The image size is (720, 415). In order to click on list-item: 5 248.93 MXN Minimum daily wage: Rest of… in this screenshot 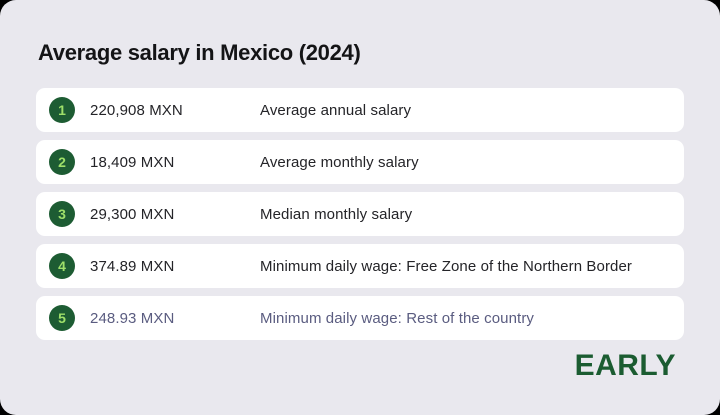, I will do `click(360, 318)`.